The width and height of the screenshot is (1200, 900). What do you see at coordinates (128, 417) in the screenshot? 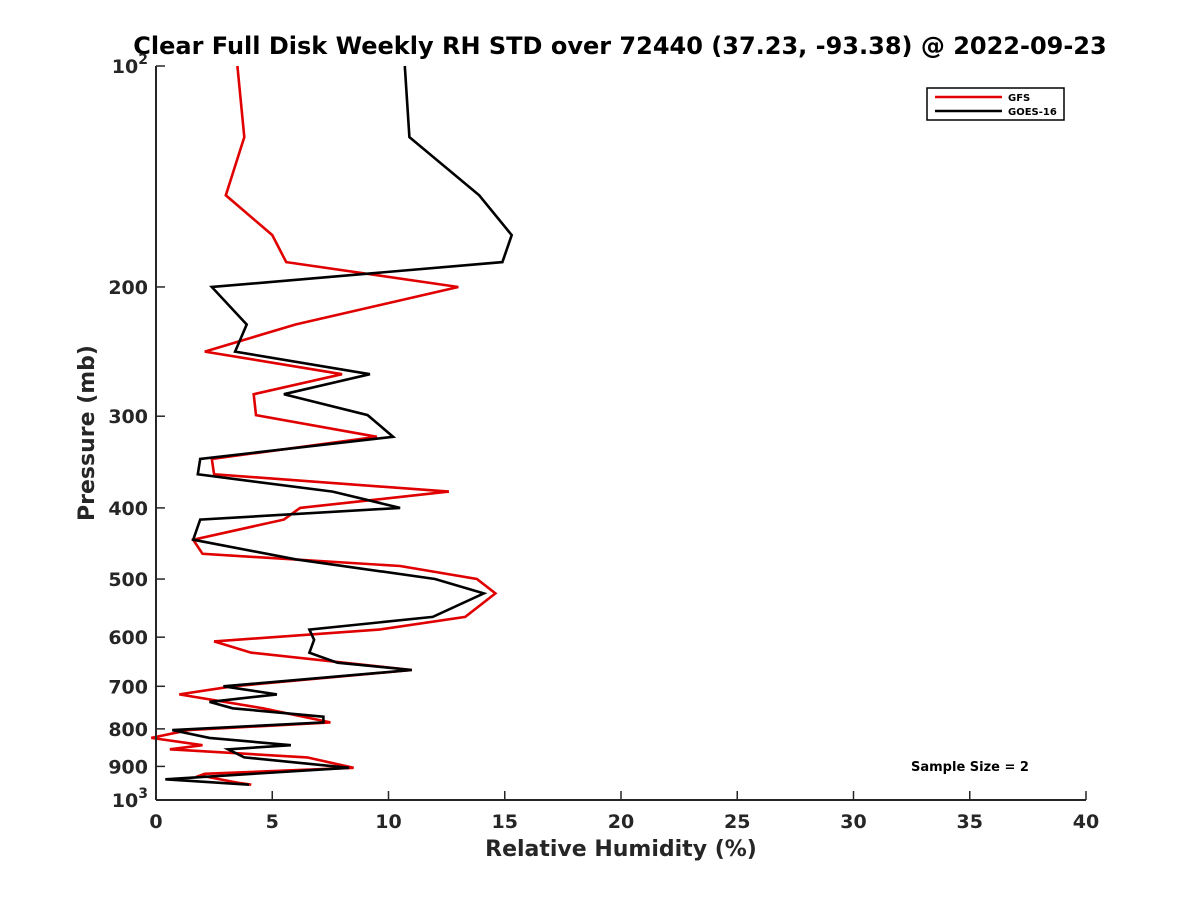
I see `y-tick-label: 300` at bounding box center [128, 417].